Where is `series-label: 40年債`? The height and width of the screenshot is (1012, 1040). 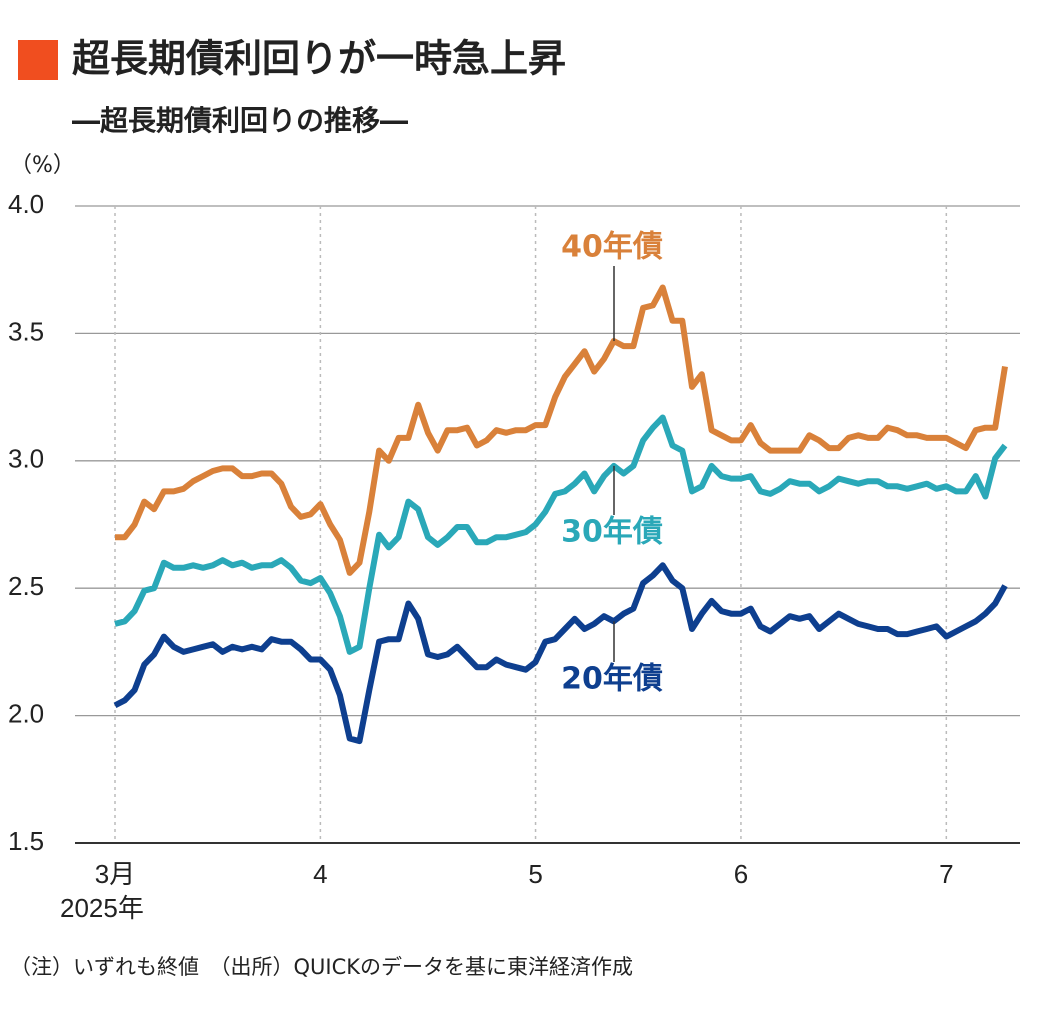 series-label: 40年債 is located at coordinates (612, 247).